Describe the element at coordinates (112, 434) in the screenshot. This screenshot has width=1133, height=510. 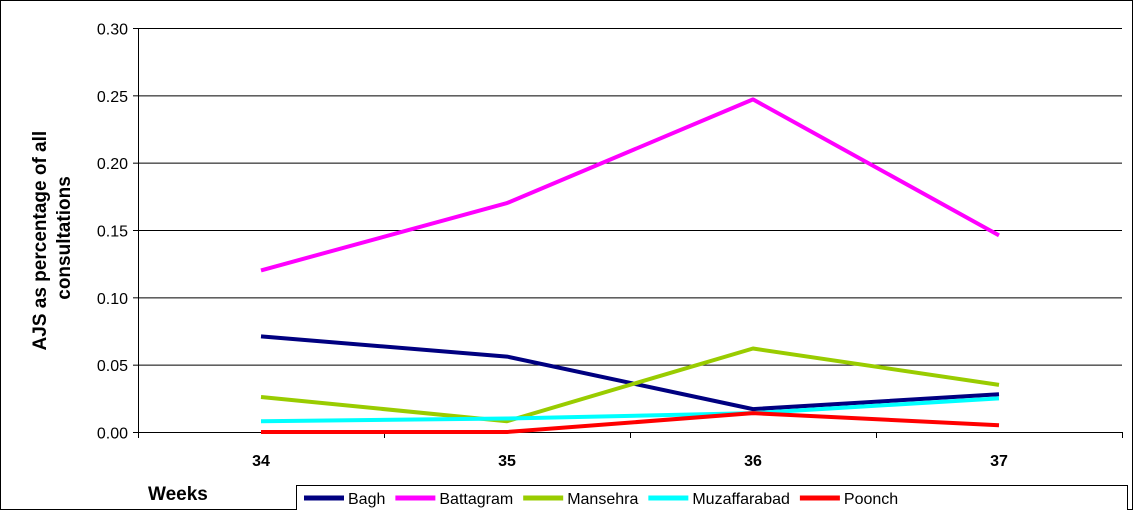
I see `y-tick-label: 0.00` at that location.